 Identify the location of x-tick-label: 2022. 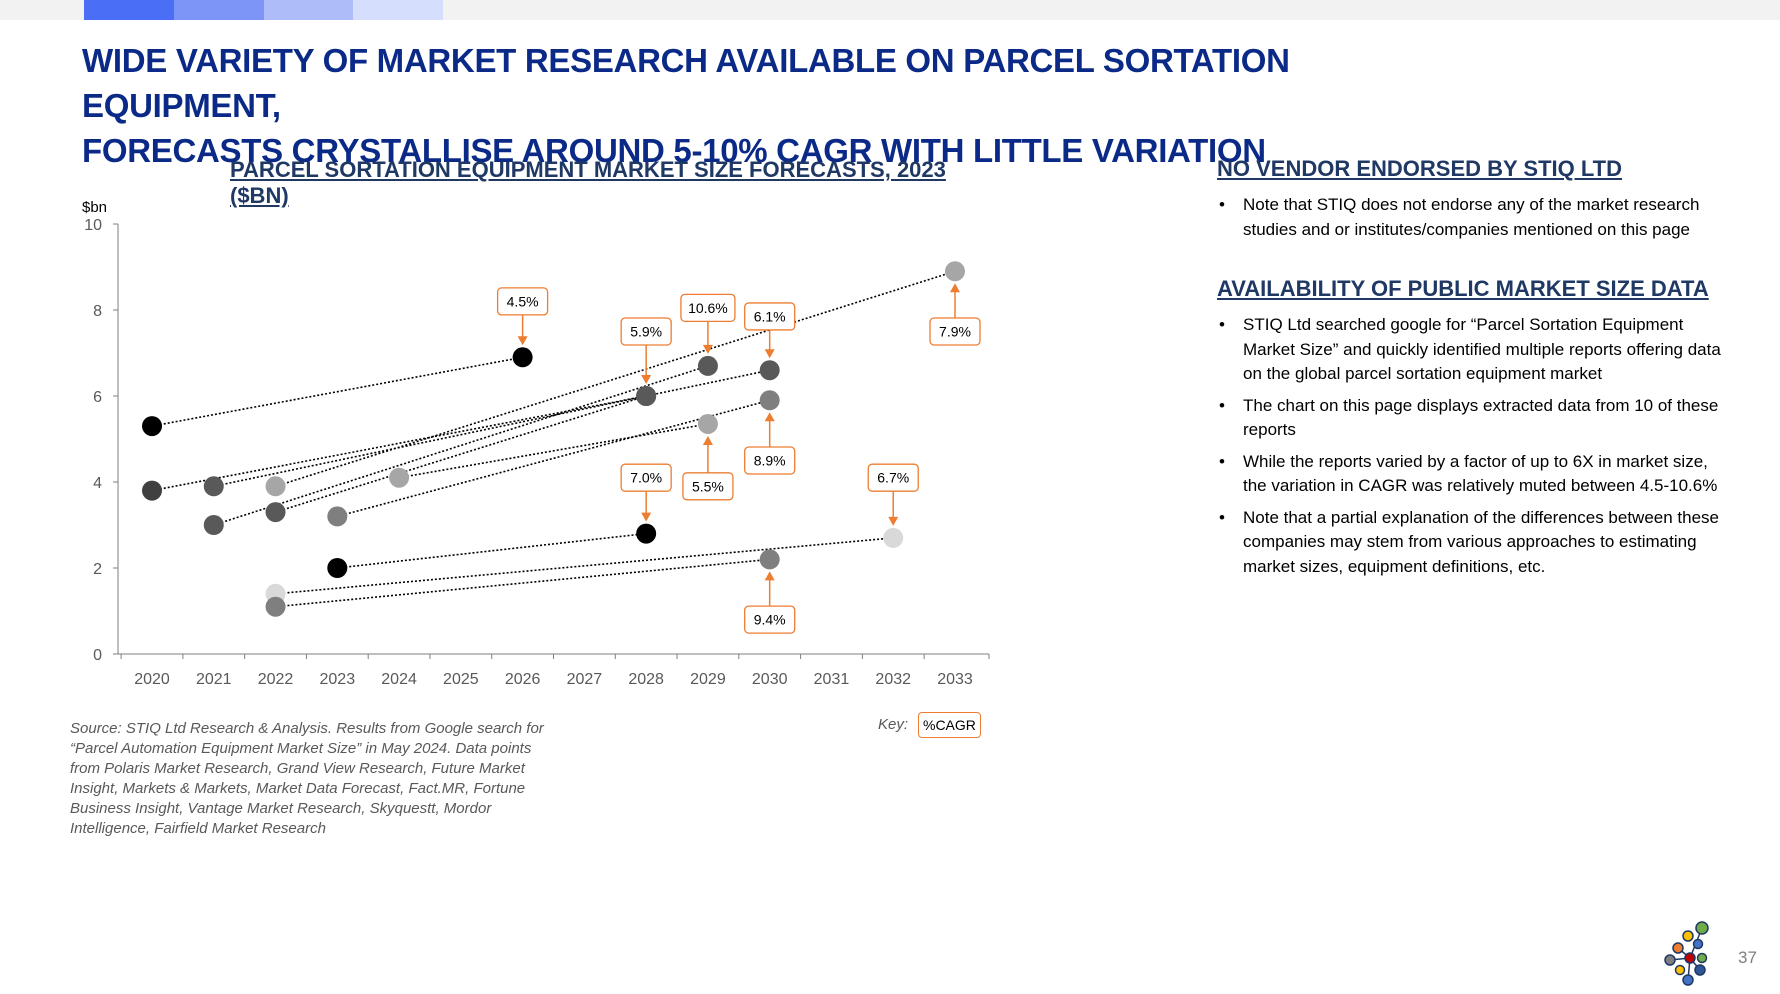
(276, 679).